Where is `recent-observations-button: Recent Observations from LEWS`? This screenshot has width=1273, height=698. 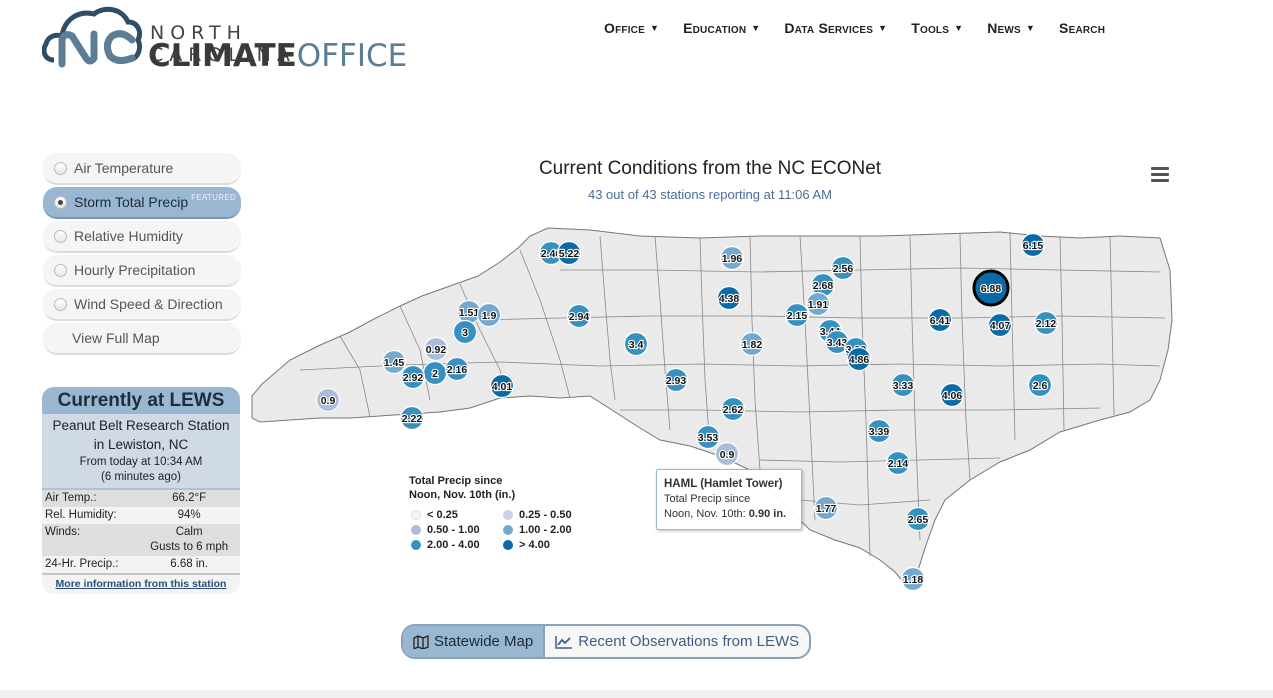
recent-observations-button: Recent Observations from LEWS is located at coordinates (677, 641).